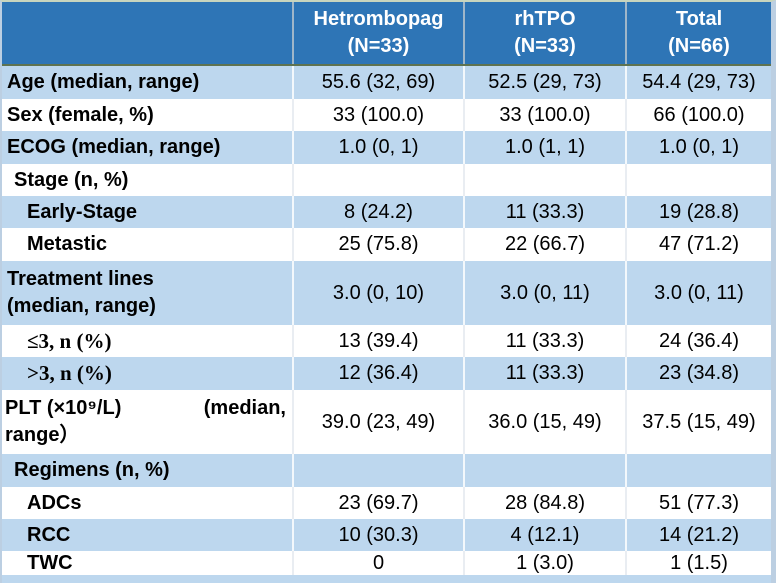 The height and width of the screenshot is (583, 776). I want to click on row-label-line1: PLT (×10⁹/L) (median,, so click(145, 408).